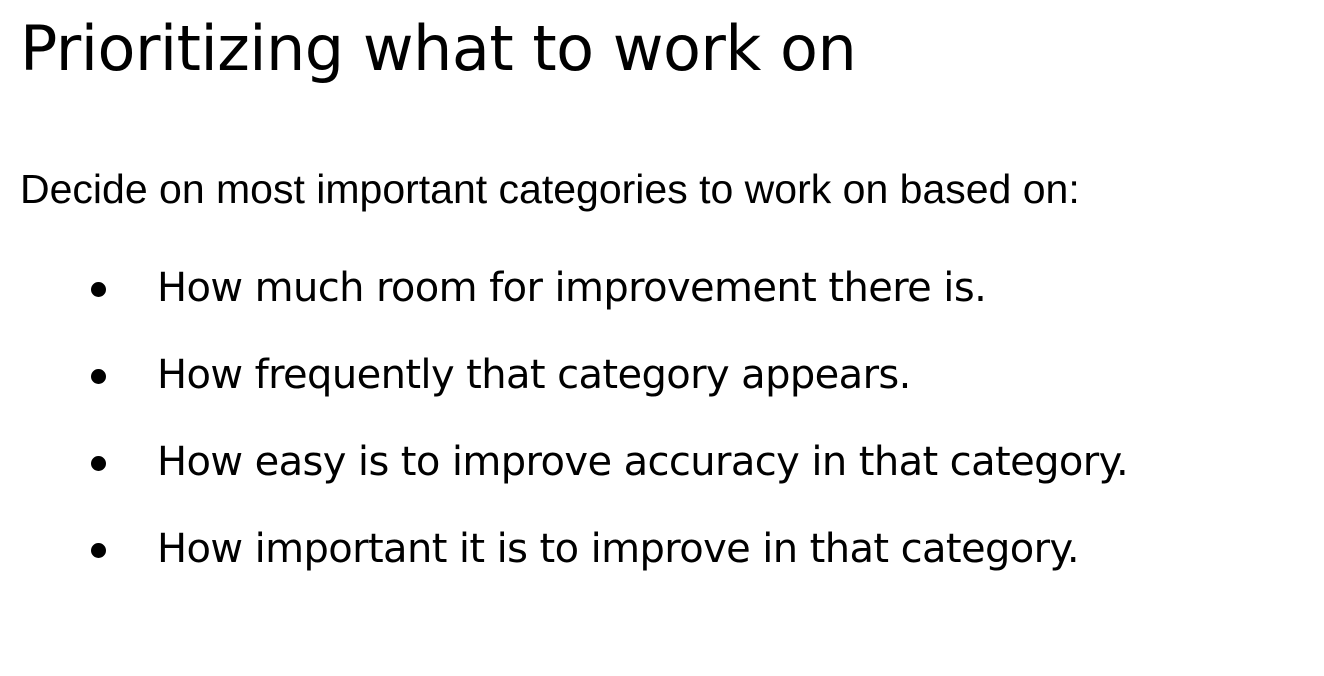  I want to click on slide-title: Prioritizing what to work on, so click(438, 48).